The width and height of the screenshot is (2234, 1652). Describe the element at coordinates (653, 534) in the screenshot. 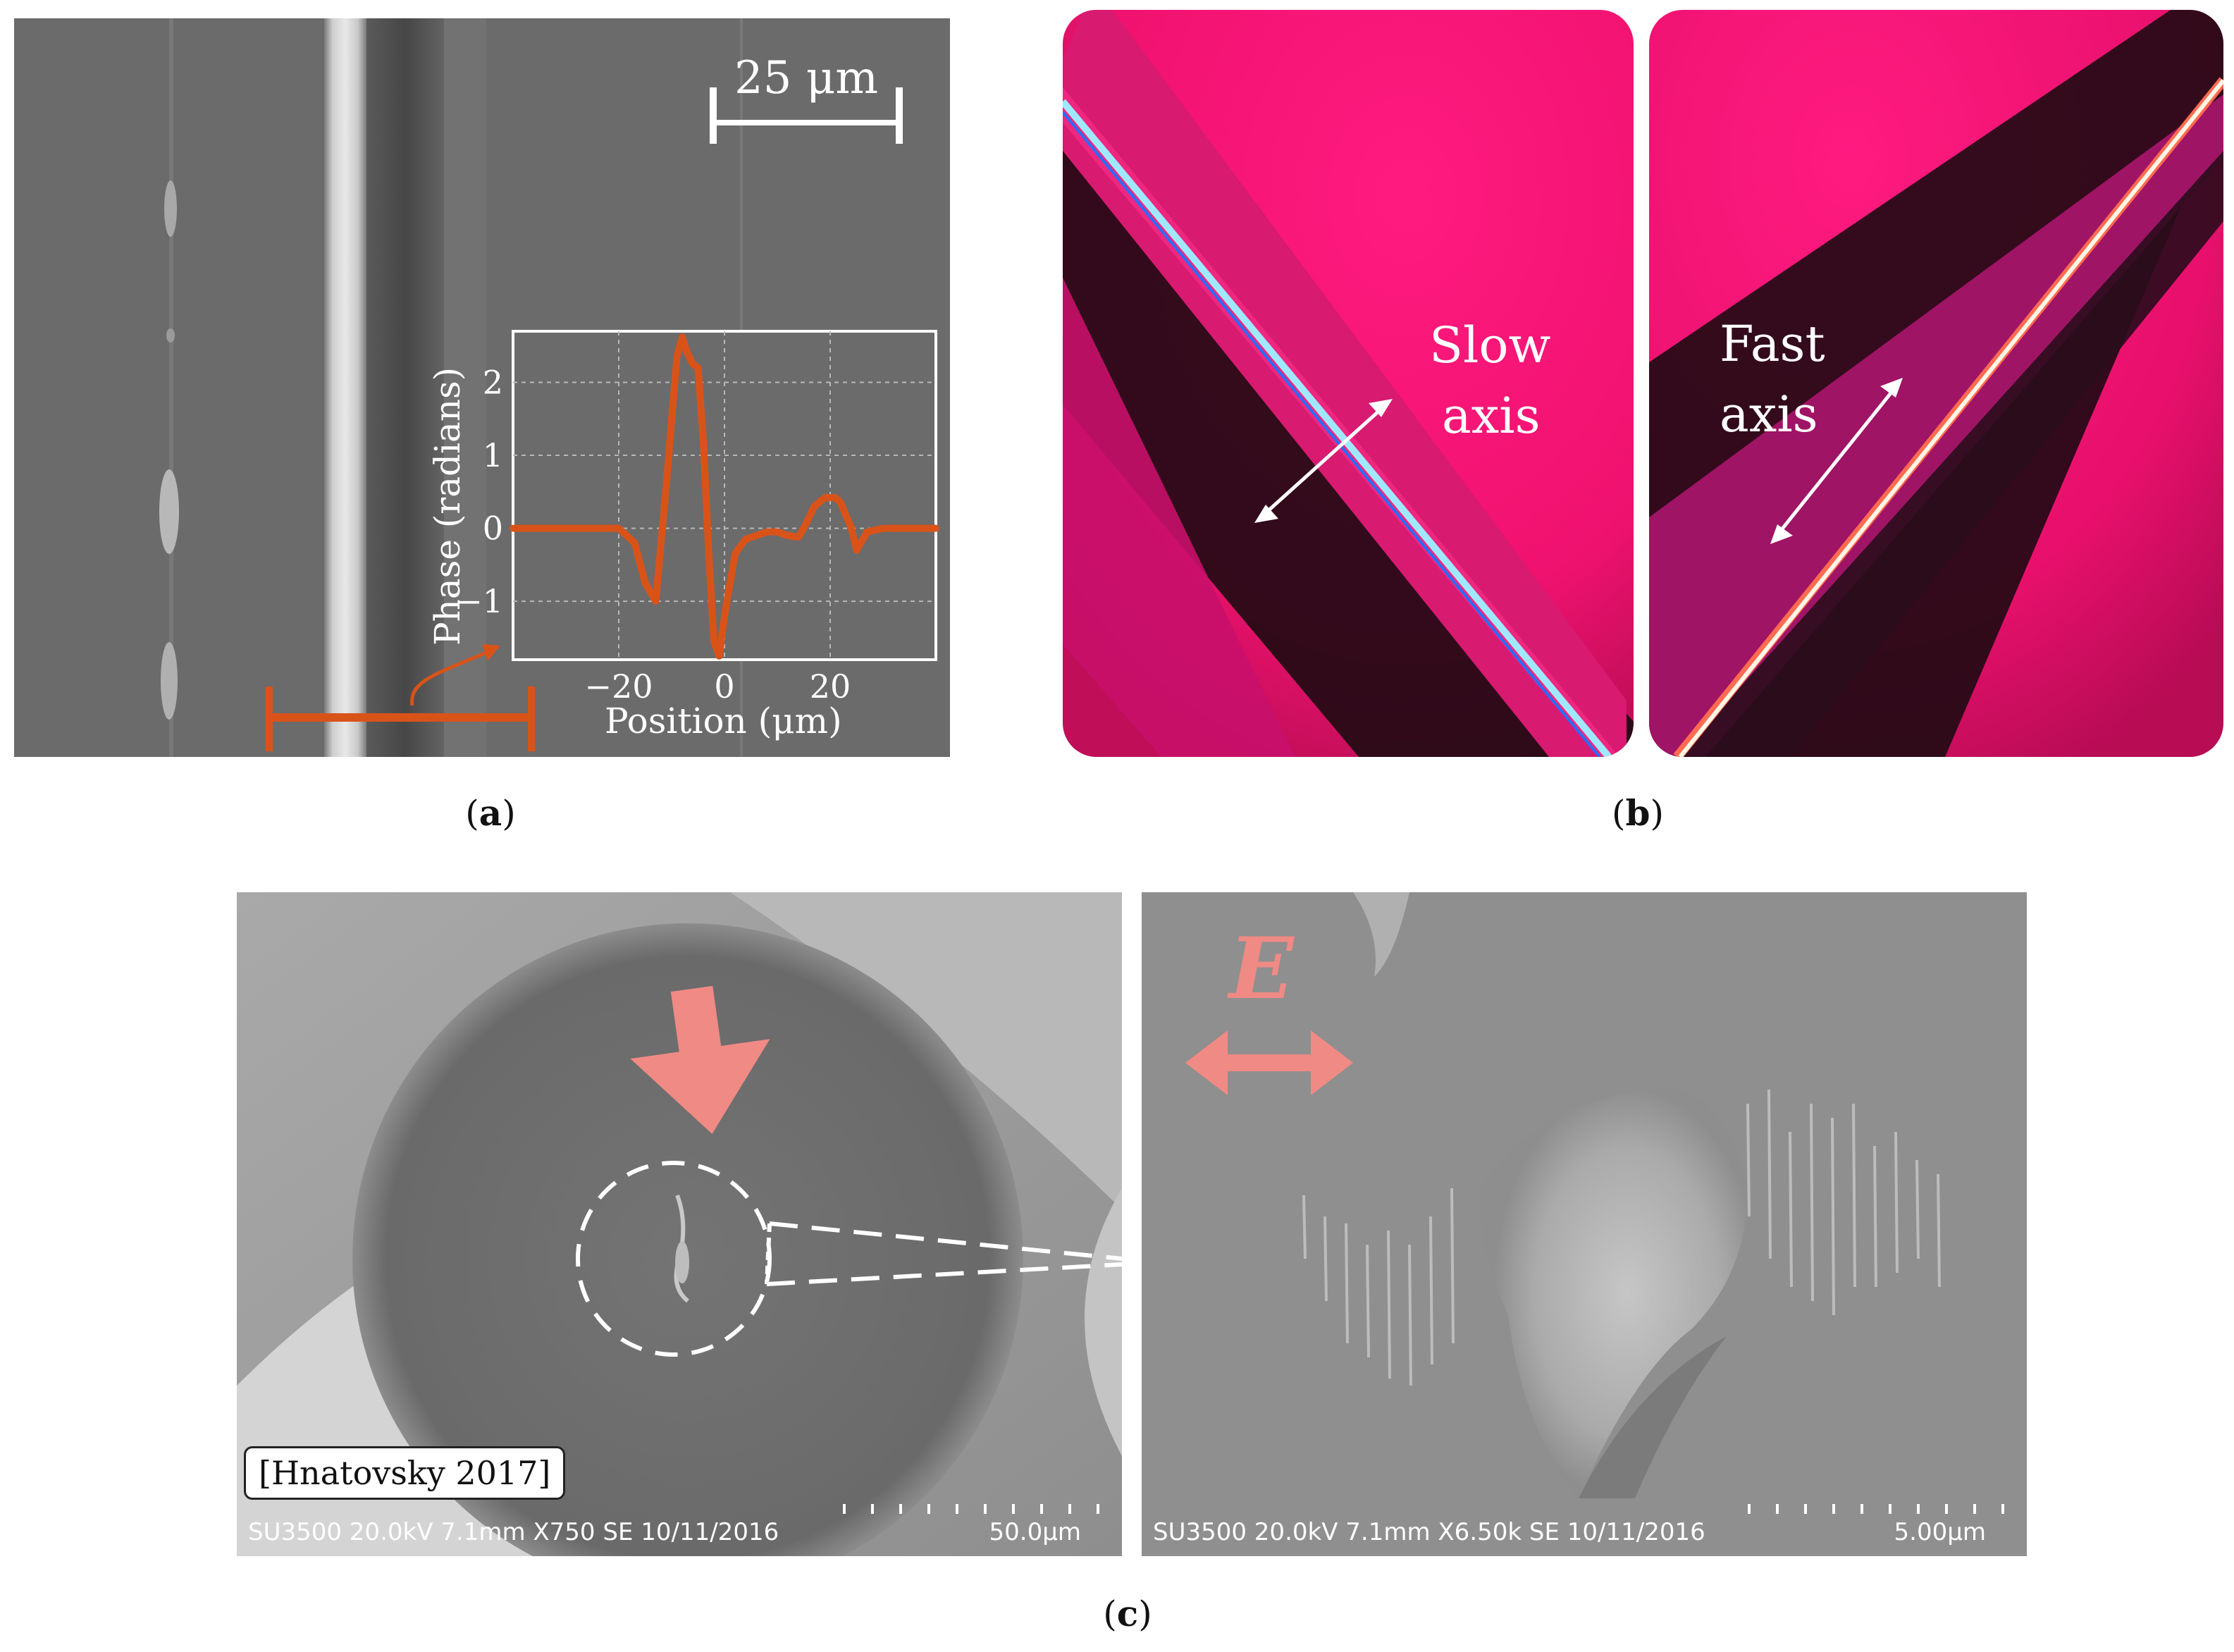

I see `chart-ticks: −20 0 20 −1 0 1 2` at that location.